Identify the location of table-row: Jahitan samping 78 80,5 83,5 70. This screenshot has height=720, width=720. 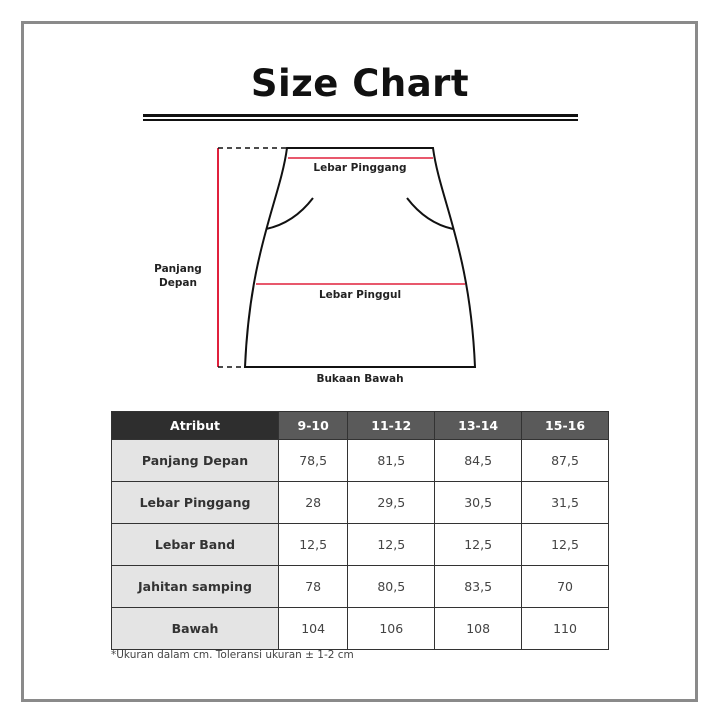
(360, 586).